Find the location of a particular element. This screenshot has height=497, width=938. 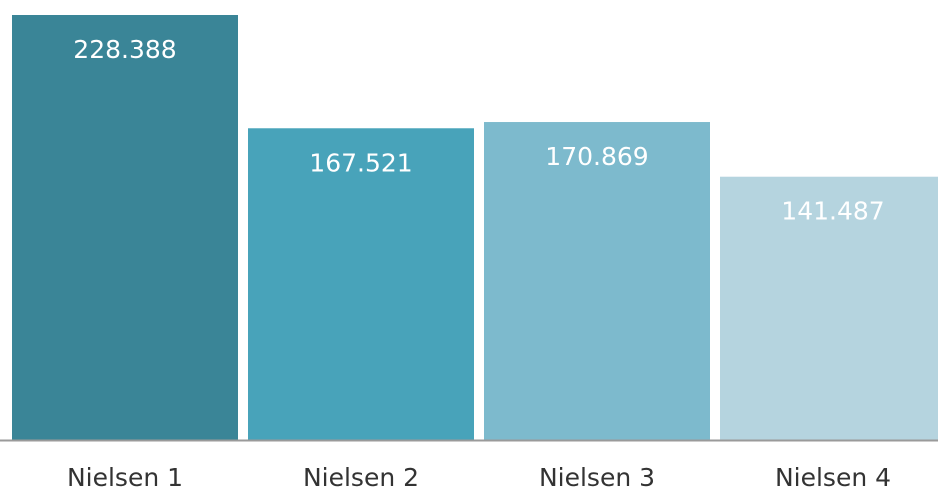

value-label: 228.388 is located at coordinates (124, 49).